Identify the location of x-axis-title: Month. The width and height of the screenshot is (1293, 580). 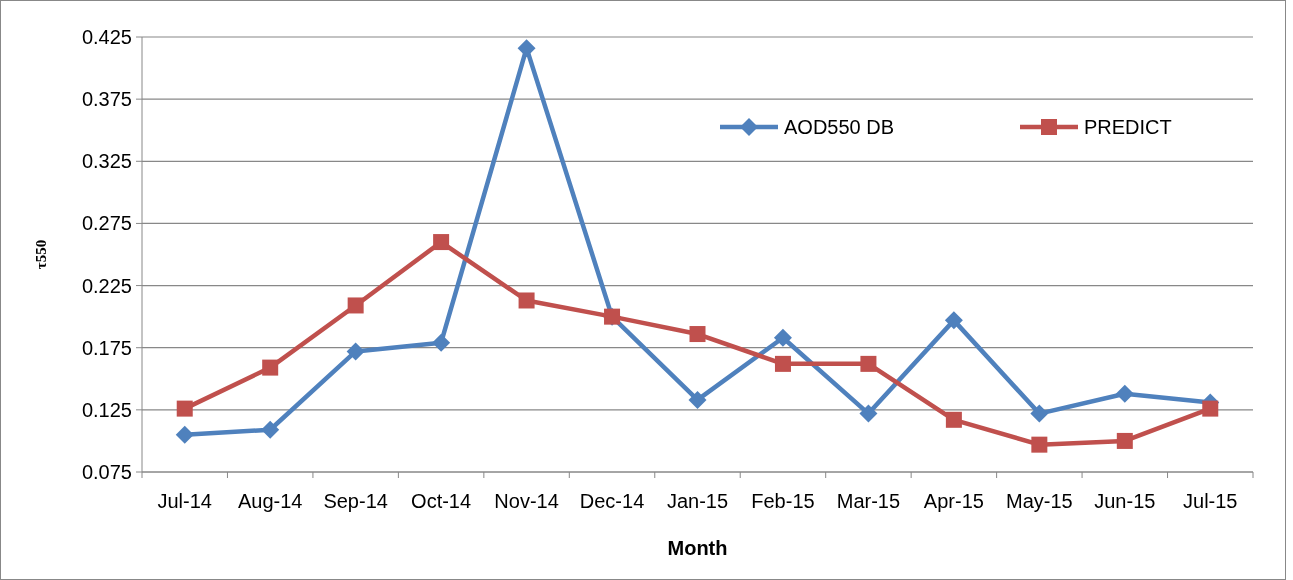
(697, 548).